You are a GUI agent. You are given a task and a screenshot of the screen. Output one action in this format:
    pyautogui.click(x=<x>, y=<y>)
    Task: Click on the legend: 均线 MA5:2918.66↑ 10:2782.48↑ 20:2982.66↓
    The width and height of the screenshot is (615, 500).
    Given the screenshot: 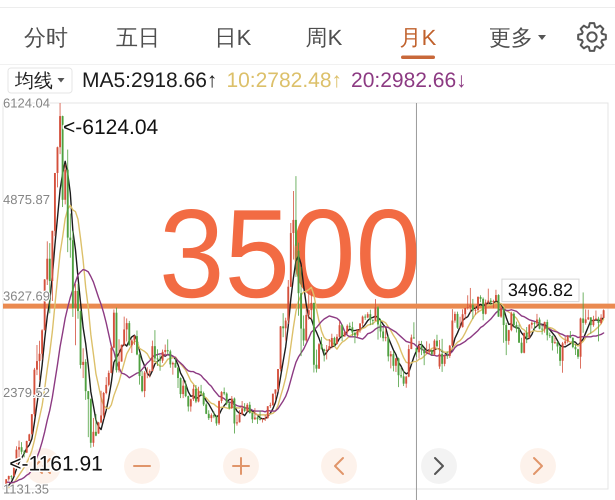 What is the action you would take?
    pyautogui.click(x=237, y=81)
    